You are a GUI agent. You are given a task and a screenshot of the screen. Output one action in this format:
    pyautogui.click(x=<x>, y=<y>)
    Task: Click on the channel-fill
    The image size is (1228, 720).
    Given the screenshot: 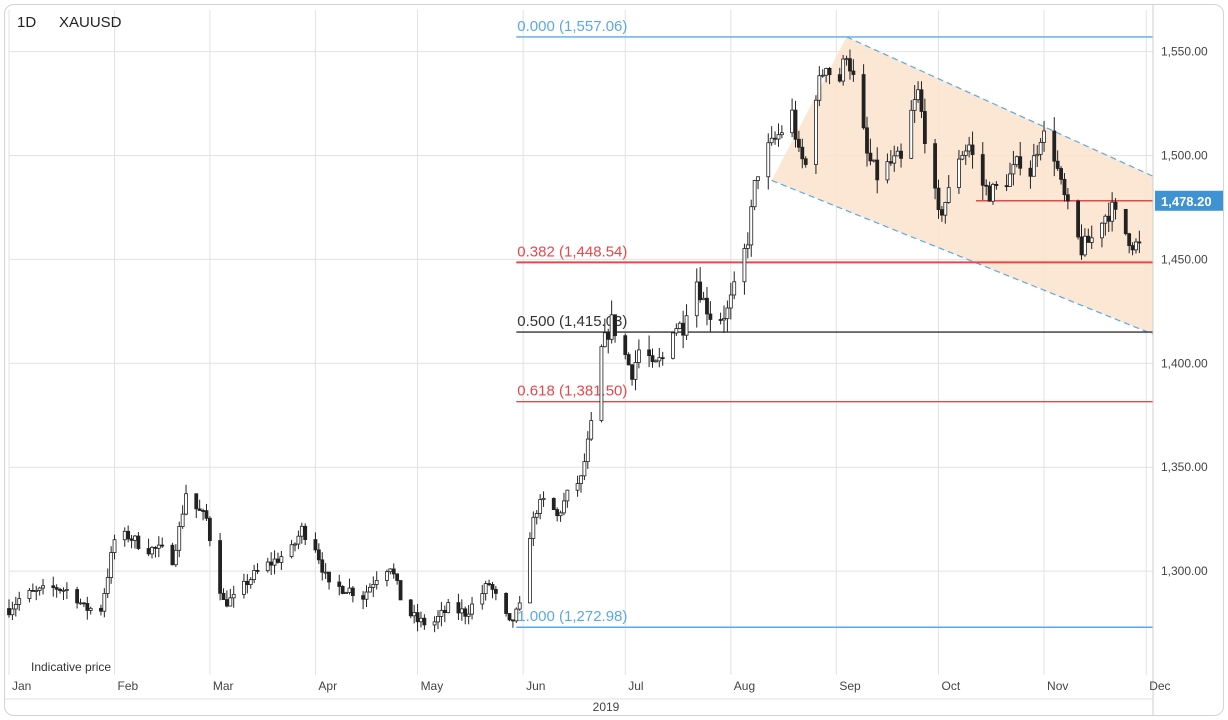 What is the action you would take?
    pyautogui.click(x=962, y=185)
    